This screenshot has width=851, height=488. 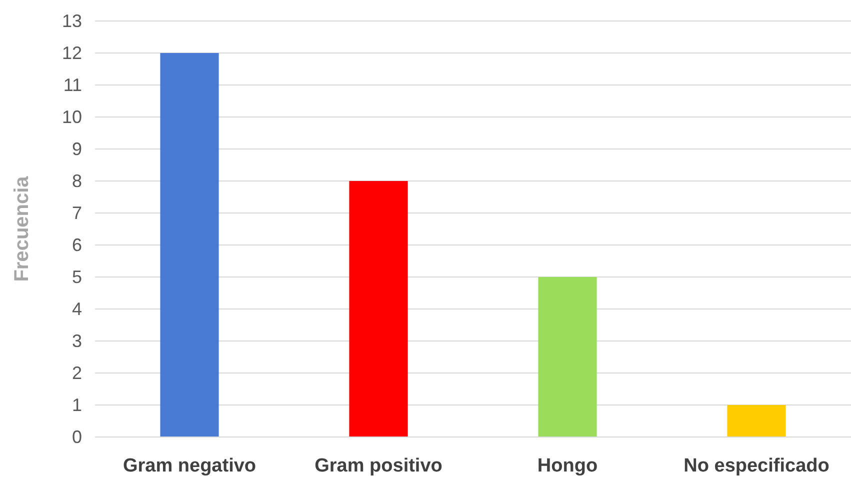 What do you see at coordinates (77, 244) in the screenshot?
I see `y-tick-label: 6` at bounding box center [77, 244].